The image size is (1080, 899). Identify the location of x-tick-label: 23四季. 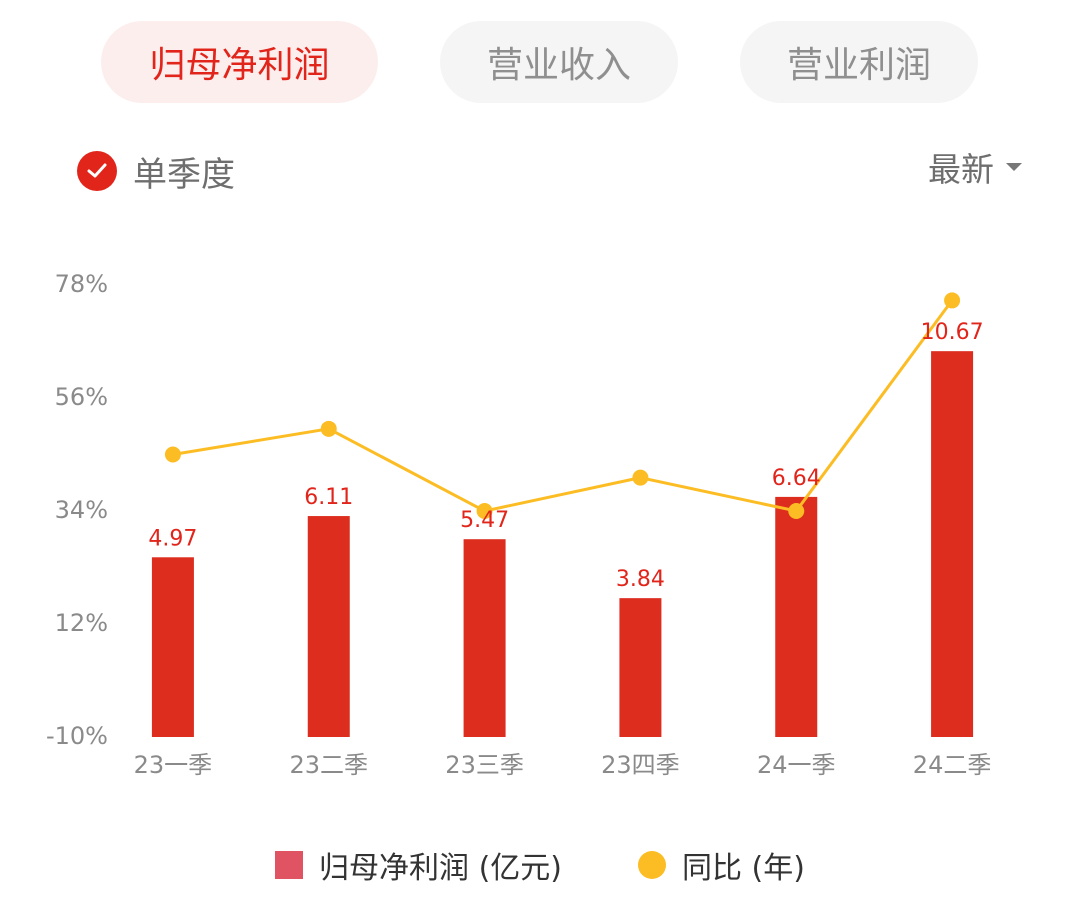
(640, 765).